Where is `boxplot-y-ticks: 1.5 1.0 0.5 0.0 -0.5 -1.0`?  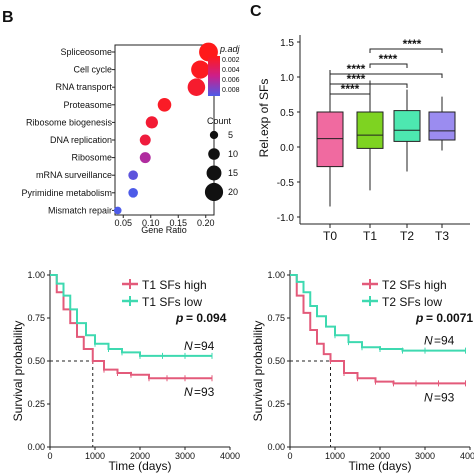
boxplot-y-ticks: 1.5 1.0 0.5 0.0 -0.5 -1.0 is located at coordinates (288, 131).